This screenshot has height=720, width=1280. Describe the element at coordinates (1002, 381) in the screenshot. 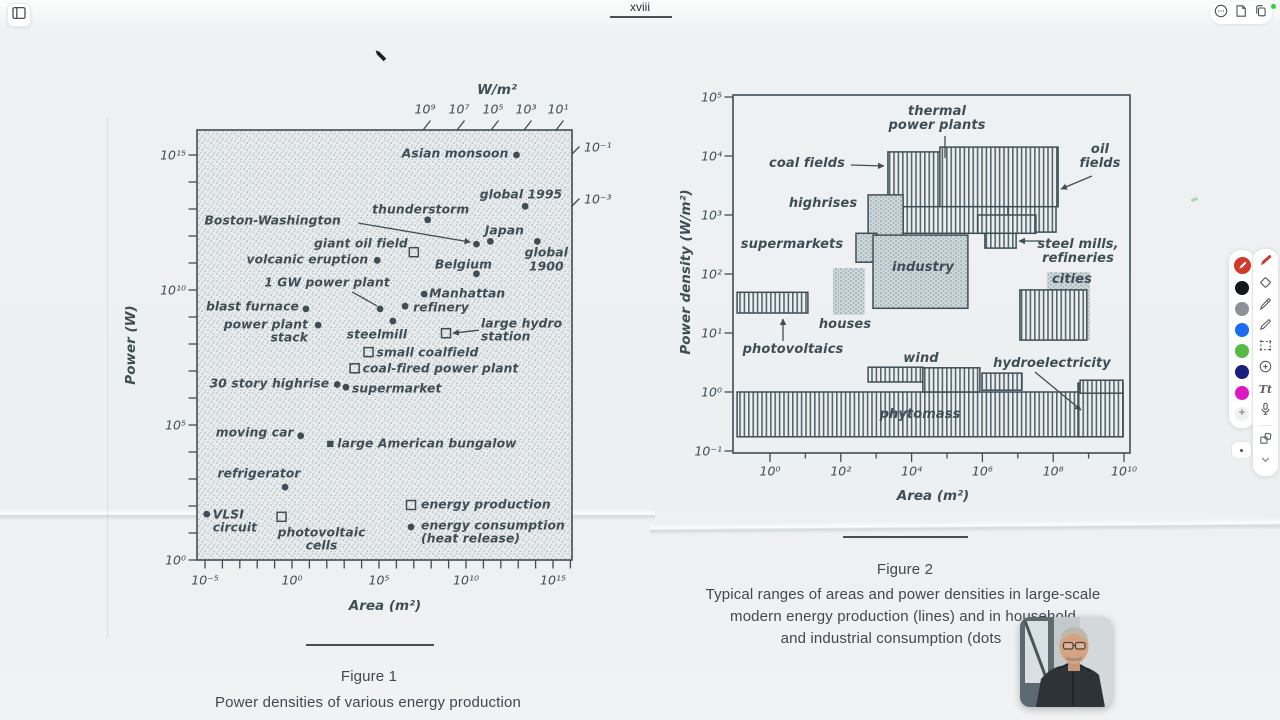

I see `fig2-region-wind-c` at that location.